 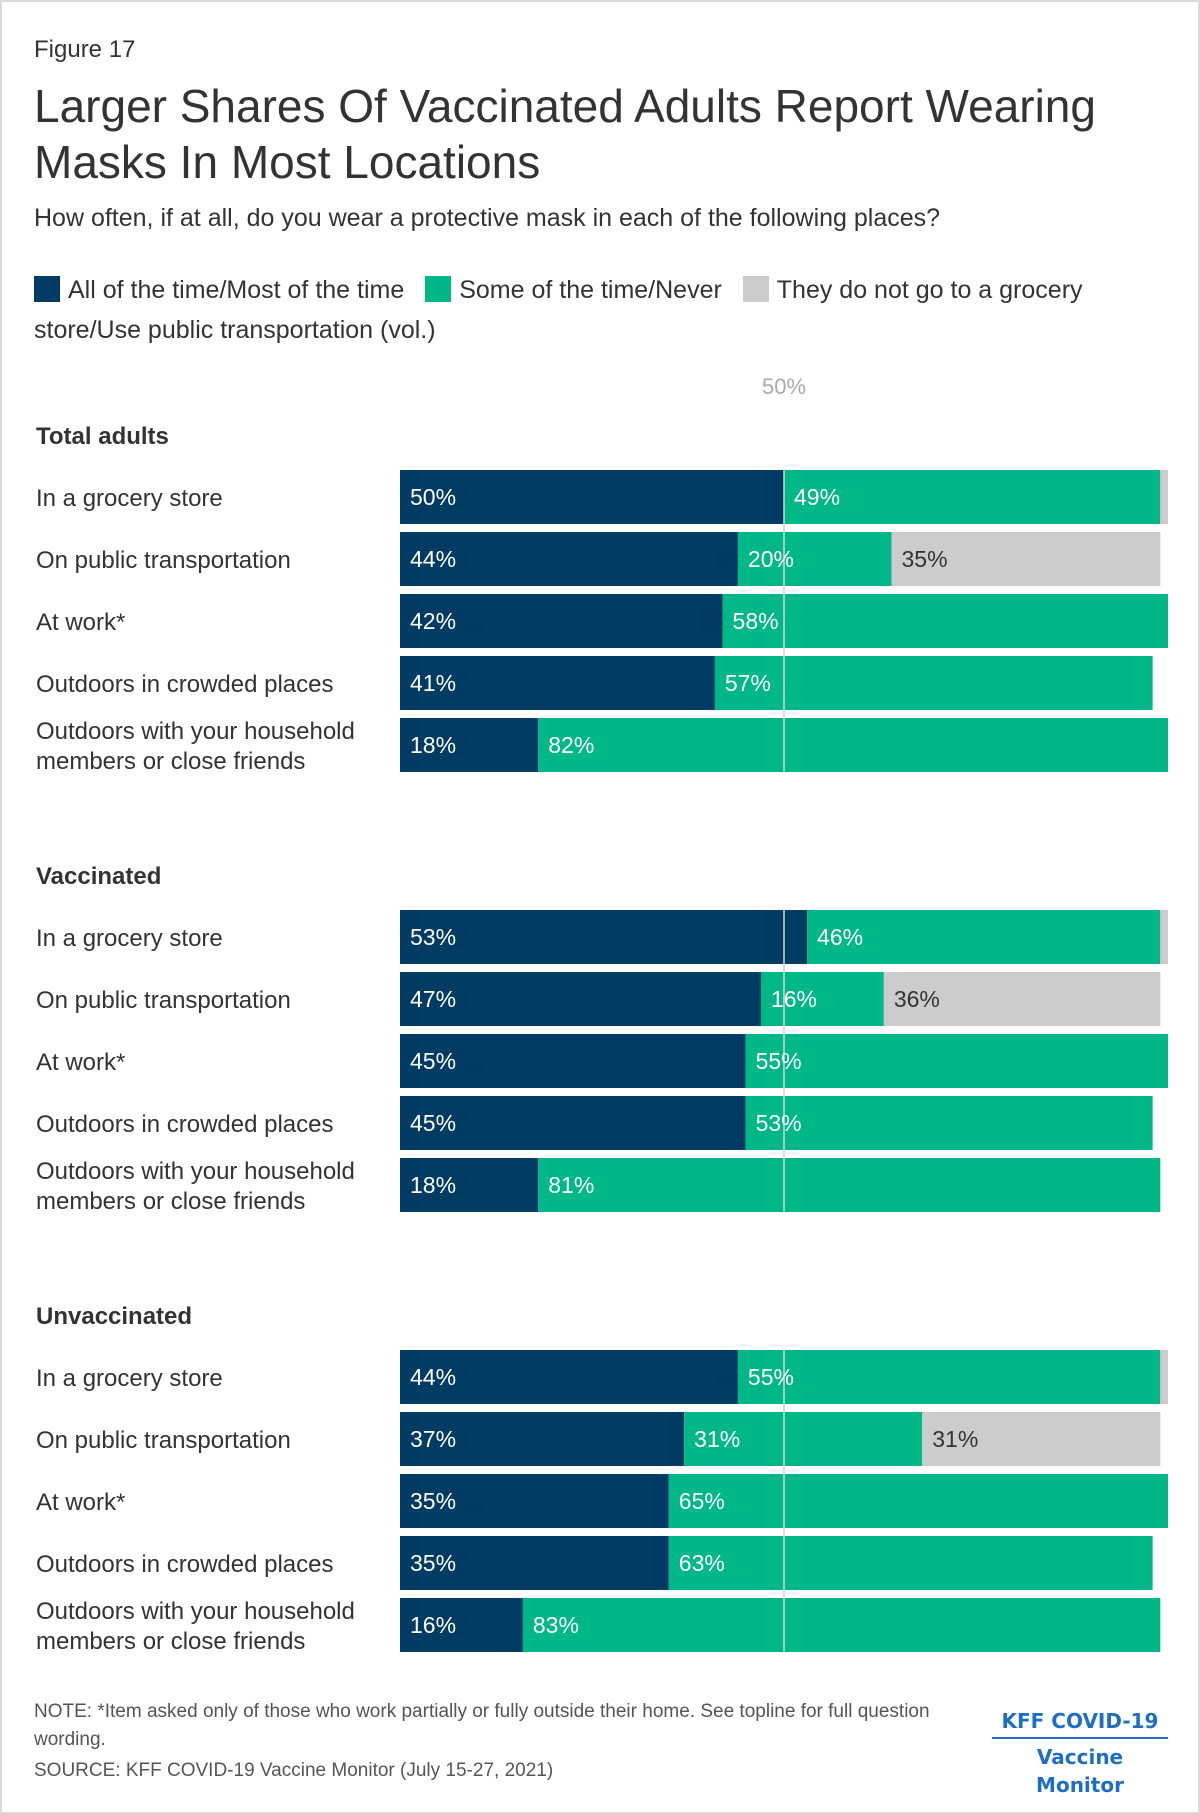 I want to click on legend-swatch-some, so click(x=438, y=289).